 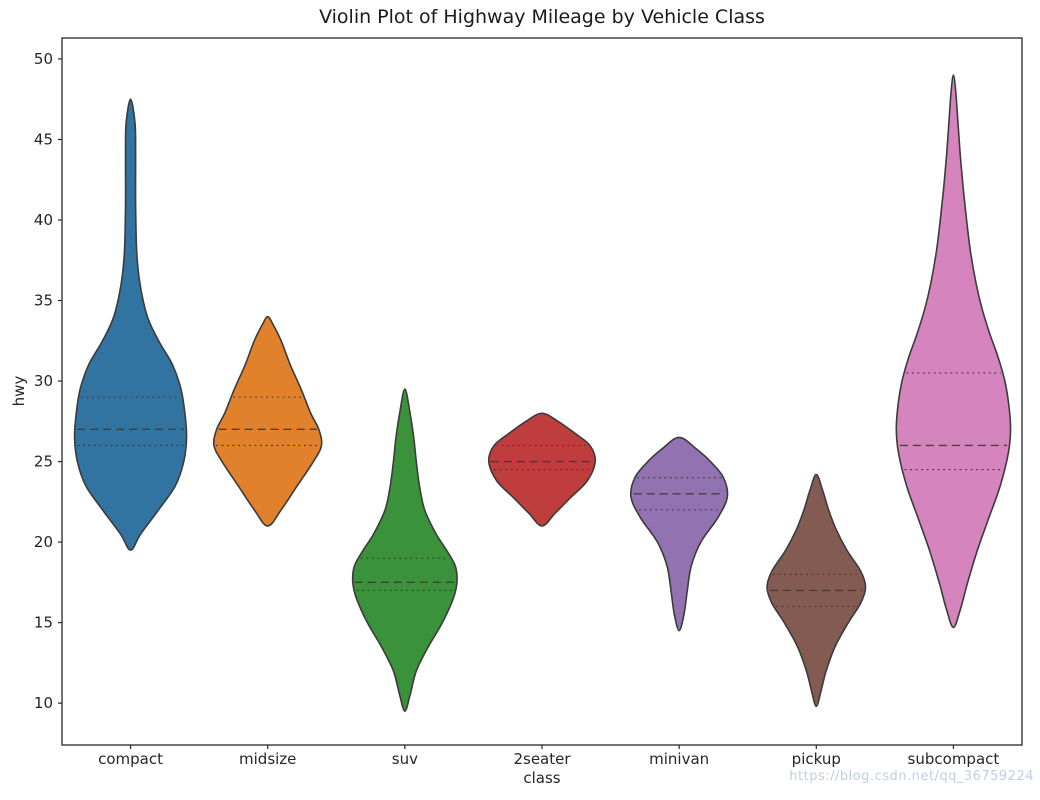 I want to click on violin-minivan, so click(x=679, y=534).